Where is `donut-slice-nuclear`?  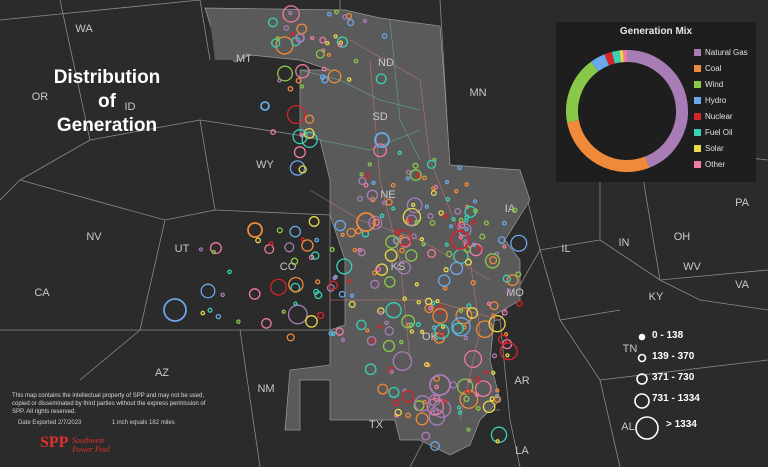
donut-slice-nuclear is located at coordinates (609, 58).